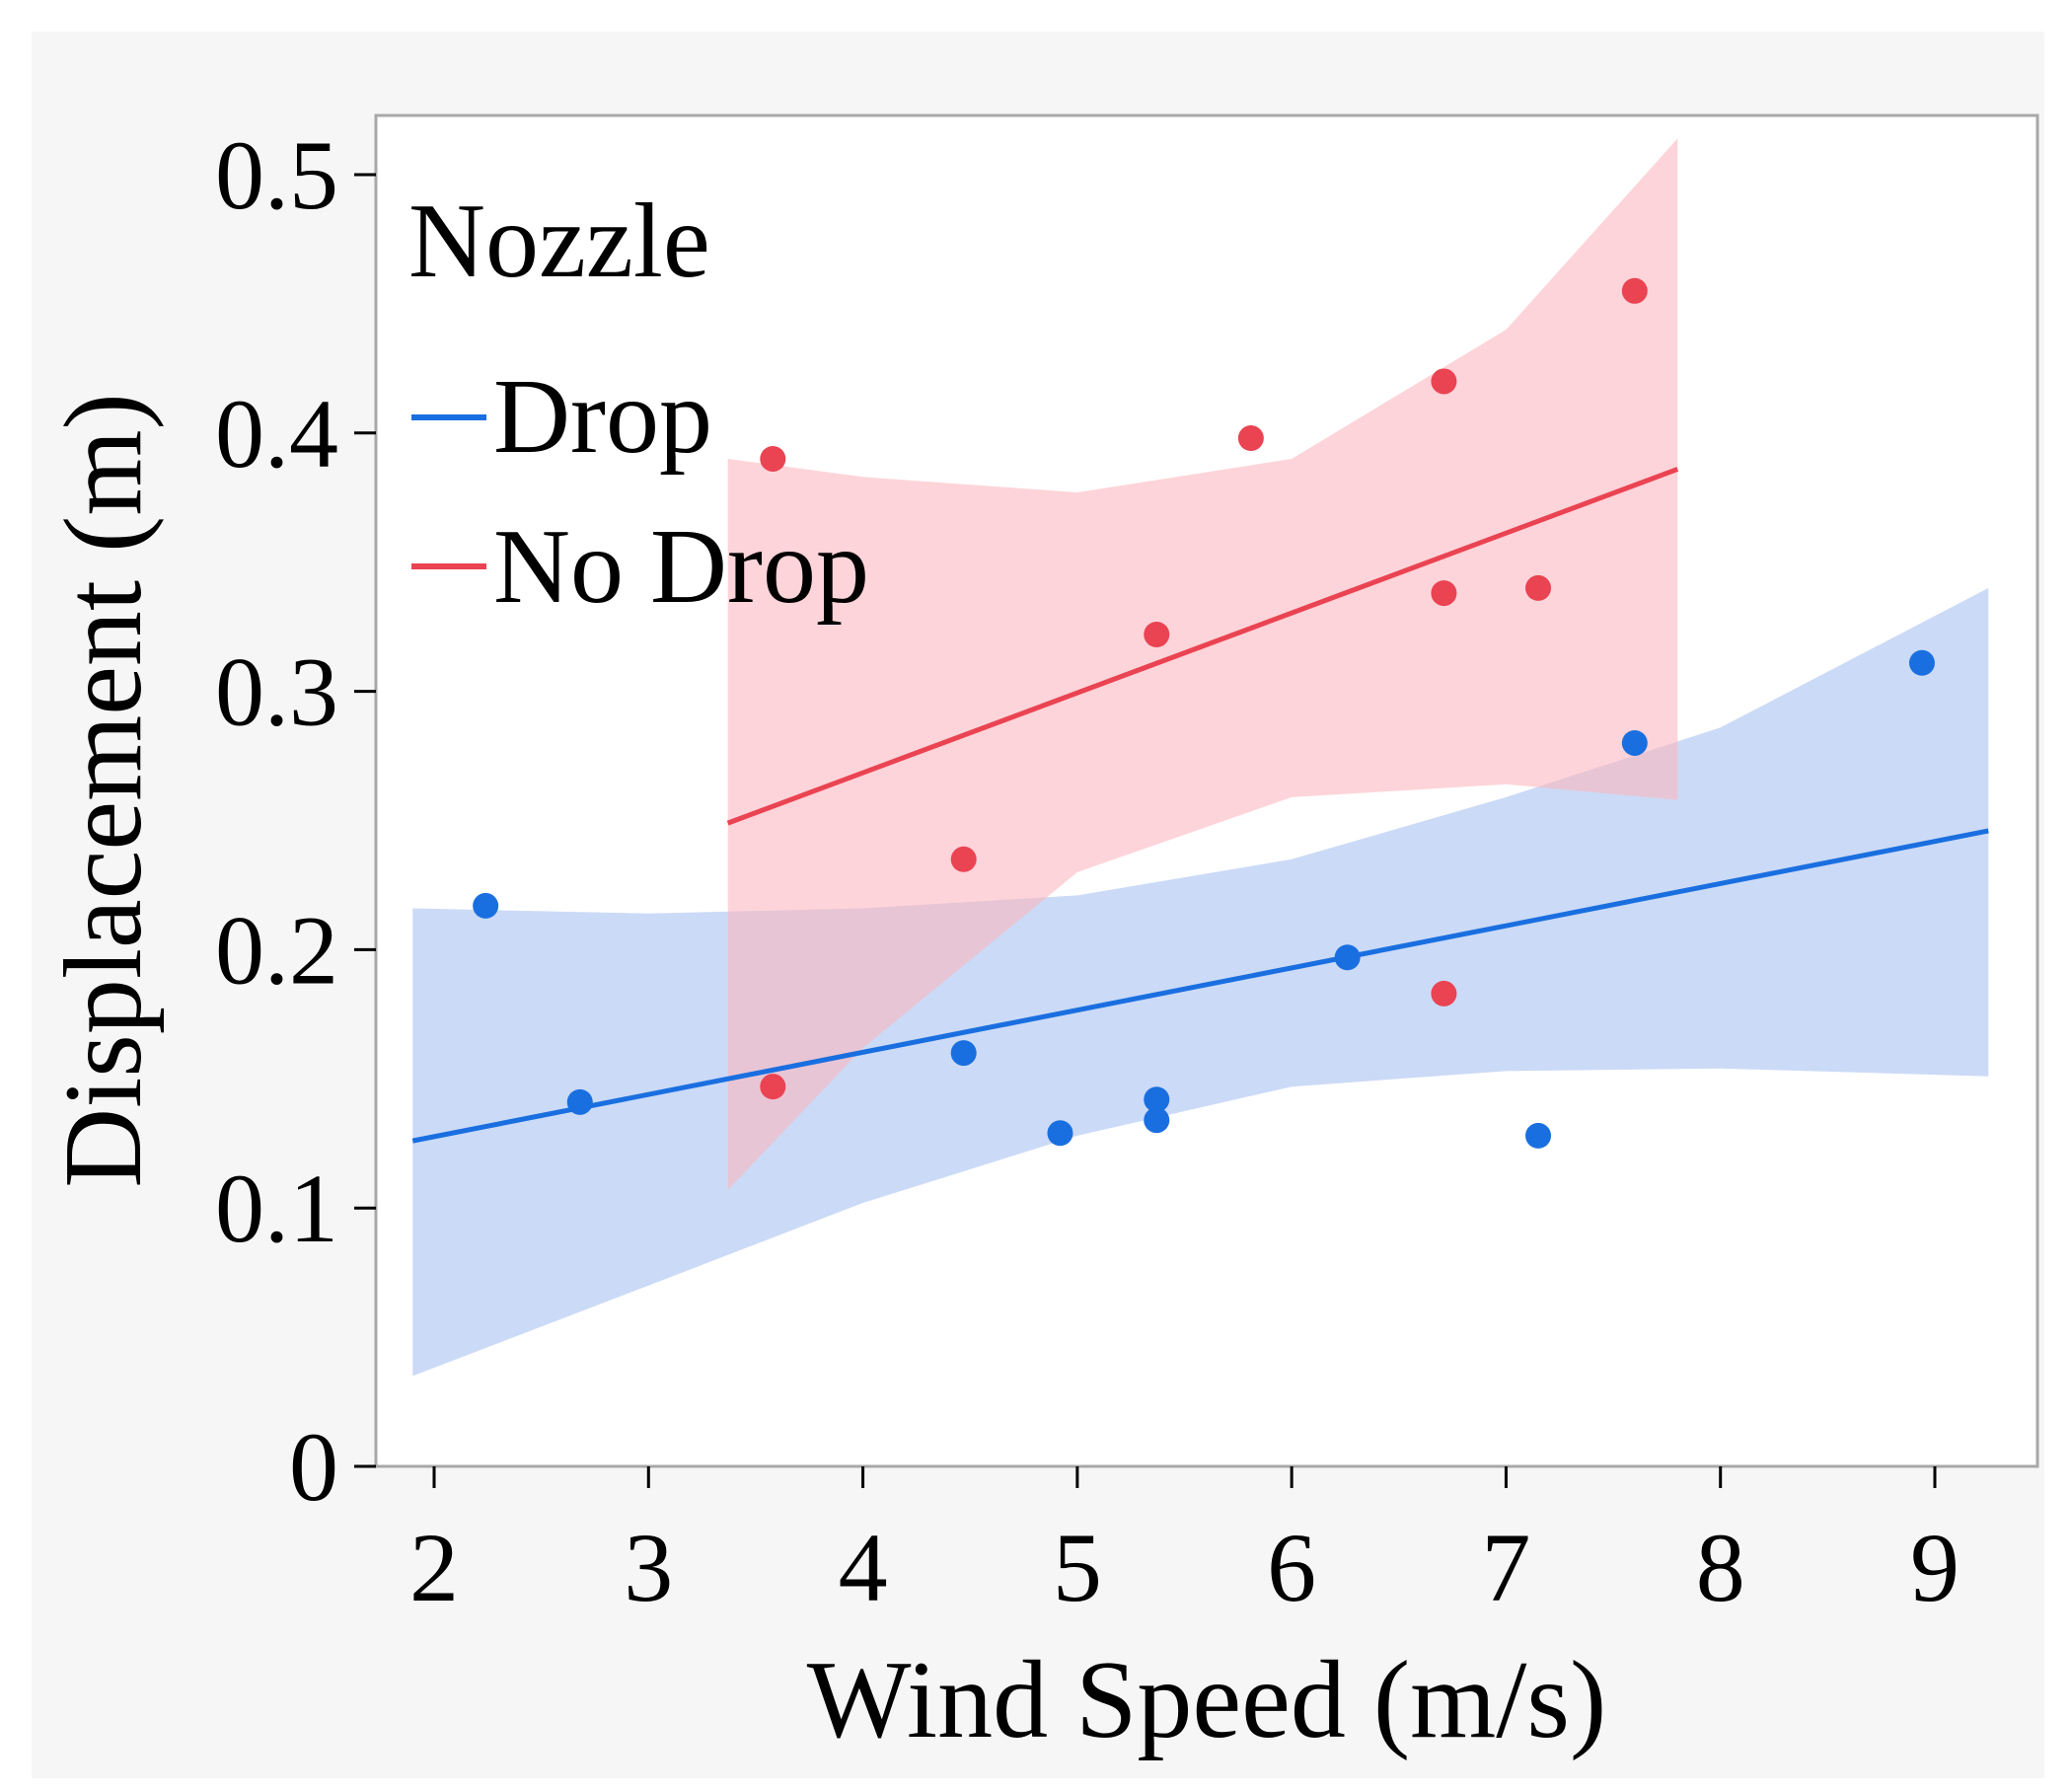 The height and width of the screenshot is (1792, 2071). Describe the element at coordinates (276, 434) in the screenshot. I see `y-tick-label: 0.4` at that location.